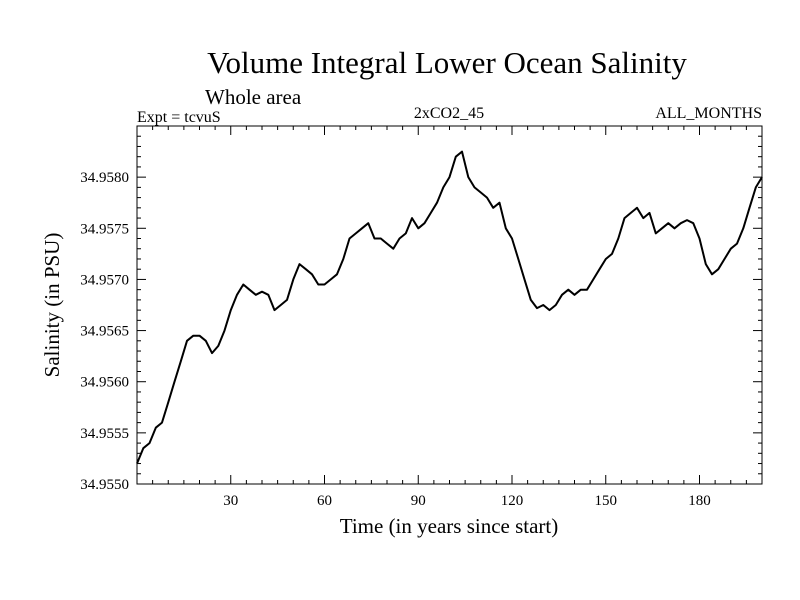 The width and height of the screenshot is (800, 600). What do you see at coordinates (52, 305) in the screenshot?
I see `y-axis-label: Salinity (in PSU)` at bounding box center [52, 305].